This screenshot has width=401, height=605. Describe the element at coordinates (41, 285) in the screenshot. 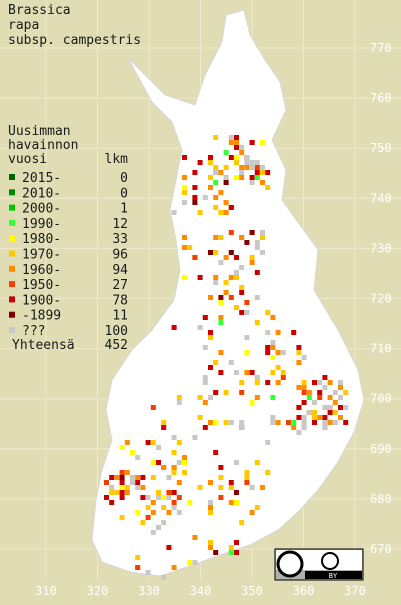

I see `legend-label: 1950-` at that location.